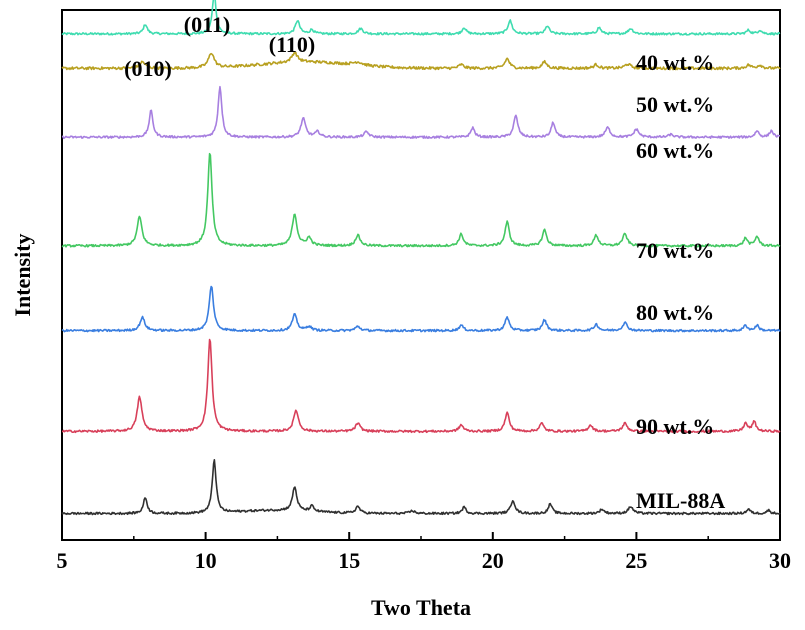 The width and height of the screenshot is (805, 630). What do you see at coordinates (349, 560) in the screenshot?
I see `x-tick-label: 15` at bounding box center [349, 560].